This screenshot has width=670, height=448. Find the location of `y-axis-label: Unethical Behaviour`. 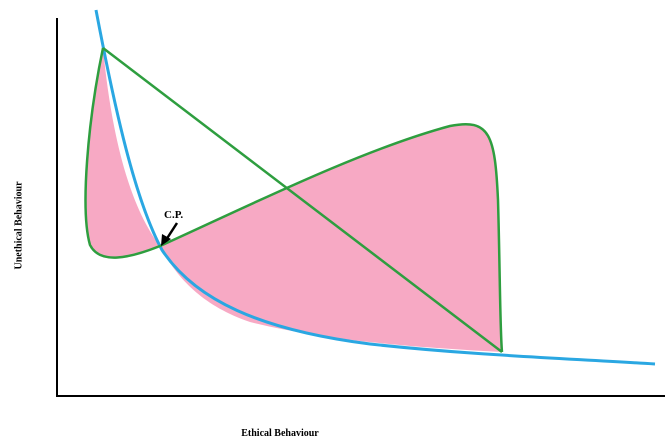

y-axis-label: Unethical Behaviour is located at coordinates (19, 225).